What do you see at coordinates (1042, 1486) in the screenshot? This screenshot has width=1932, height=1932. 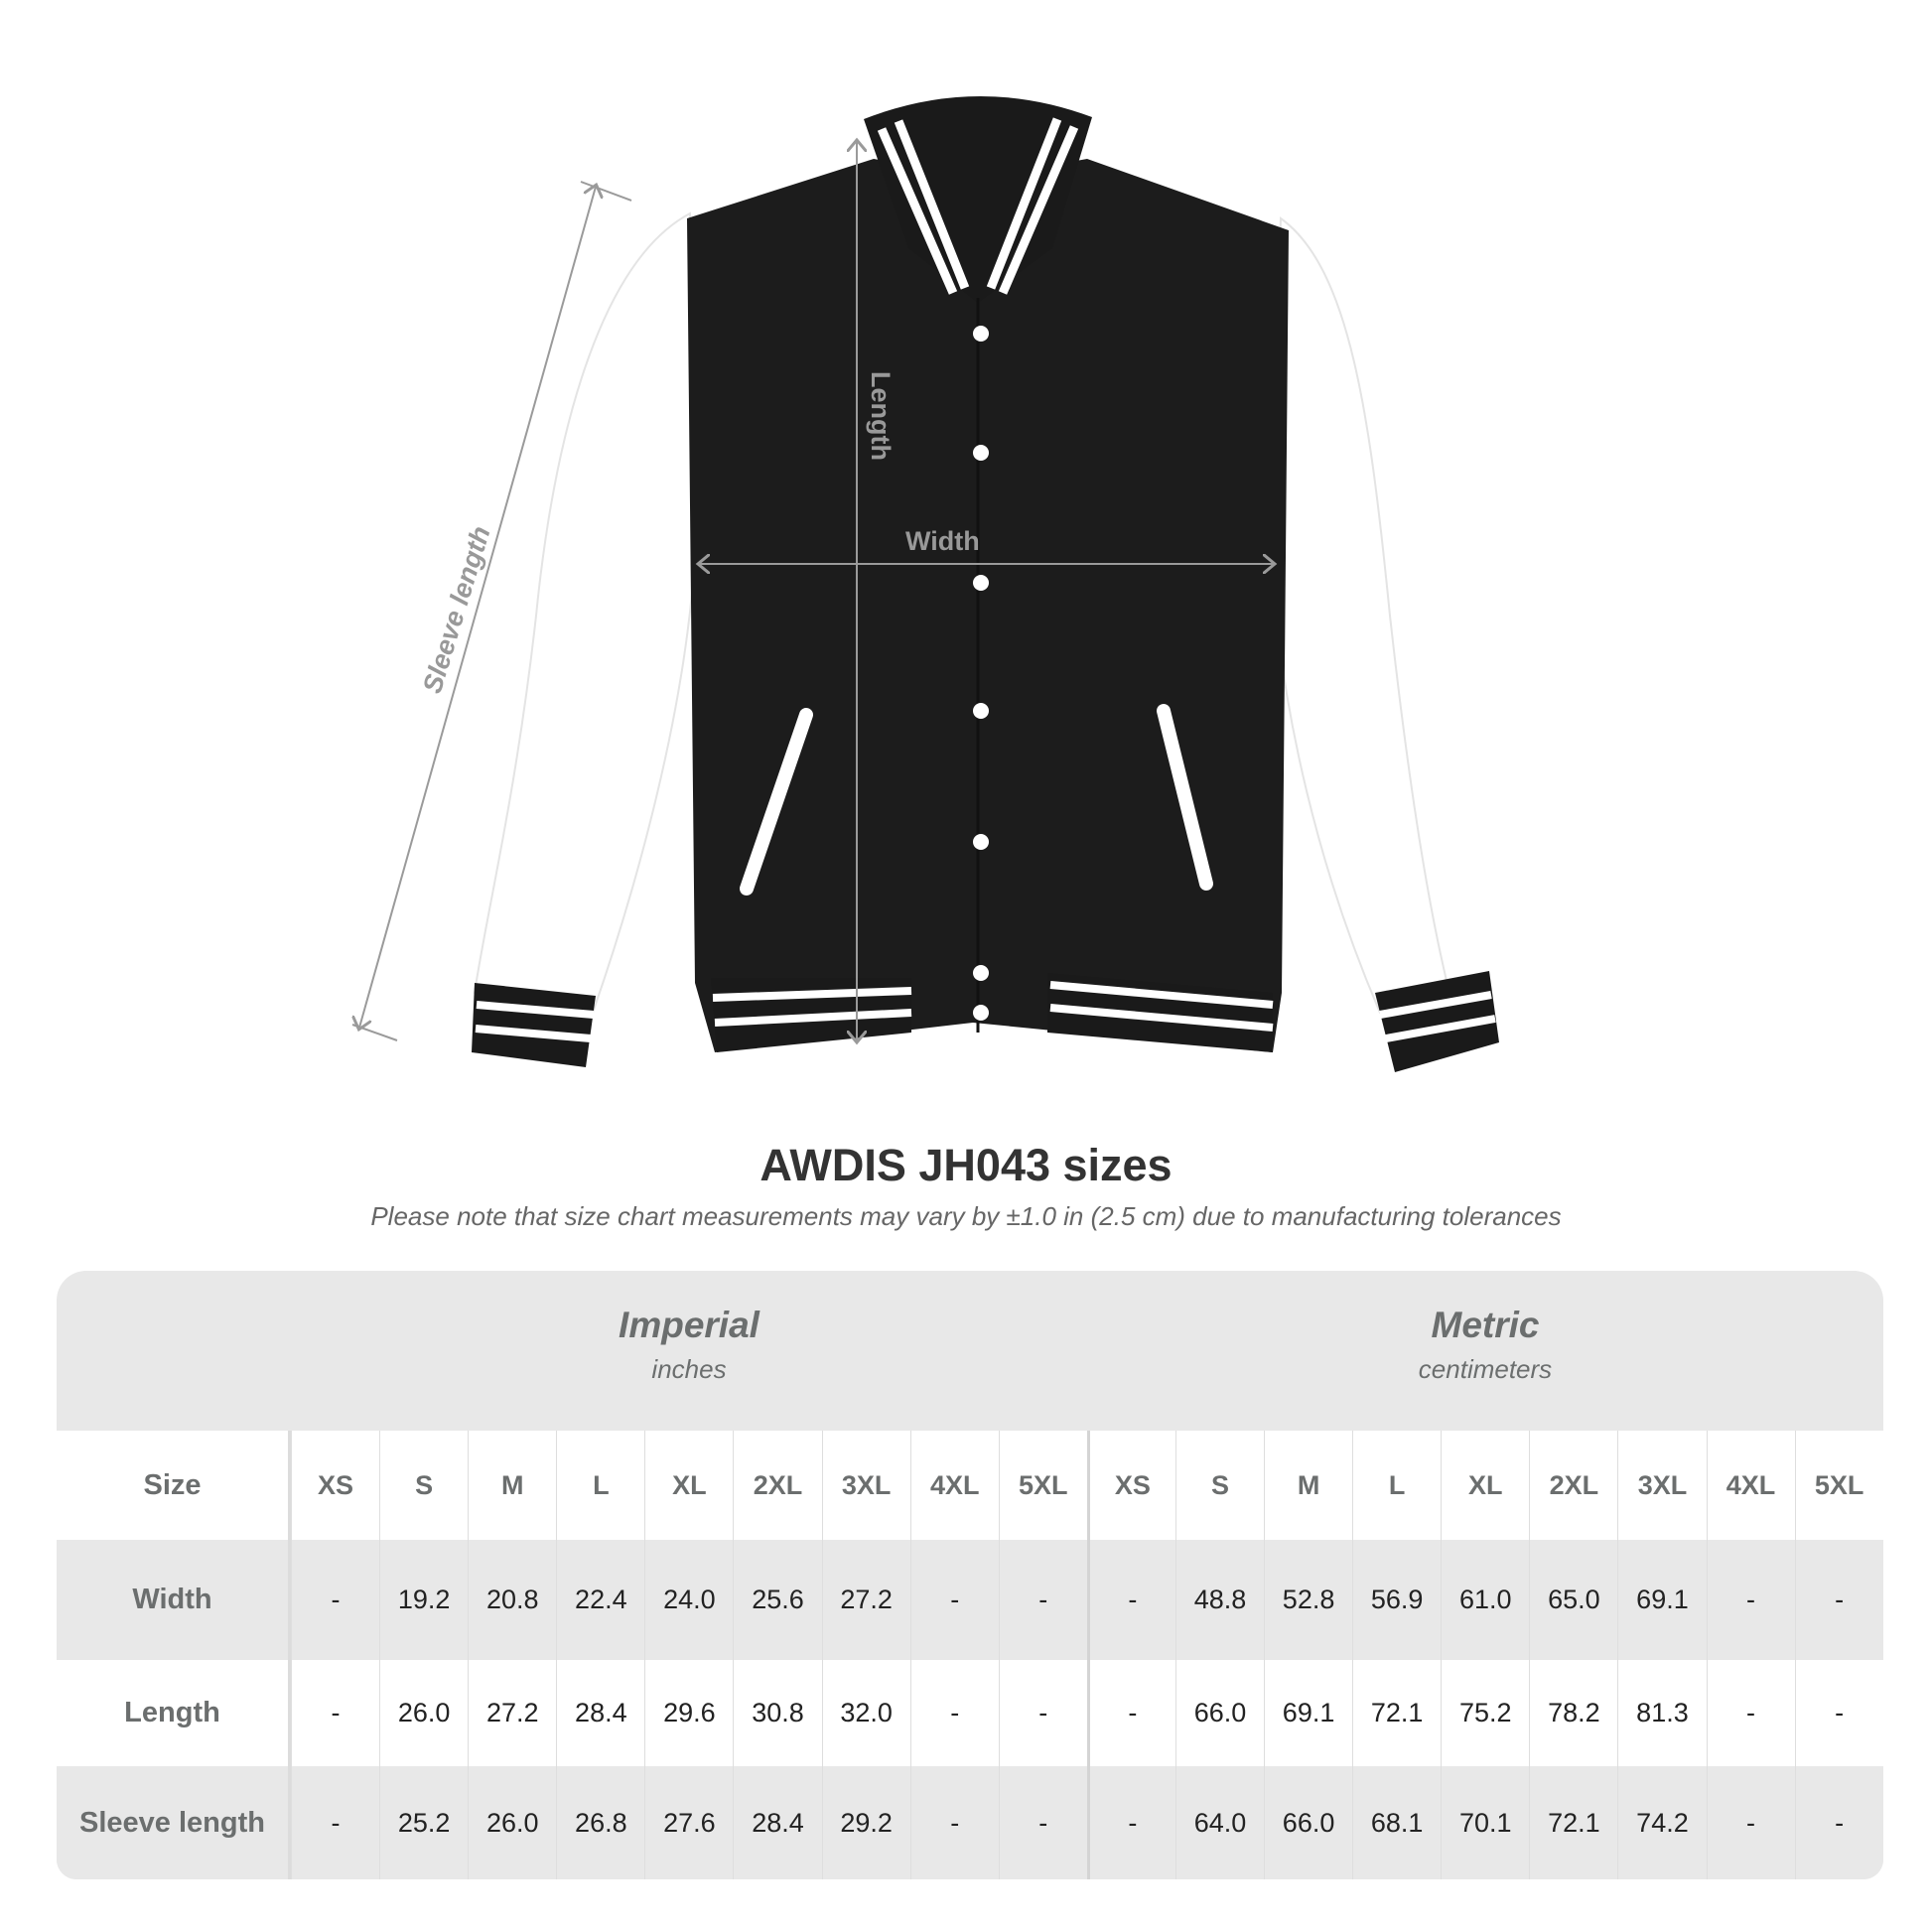 I see `size-header-imperial: 5XL` at bounding box center [1042, 1486].